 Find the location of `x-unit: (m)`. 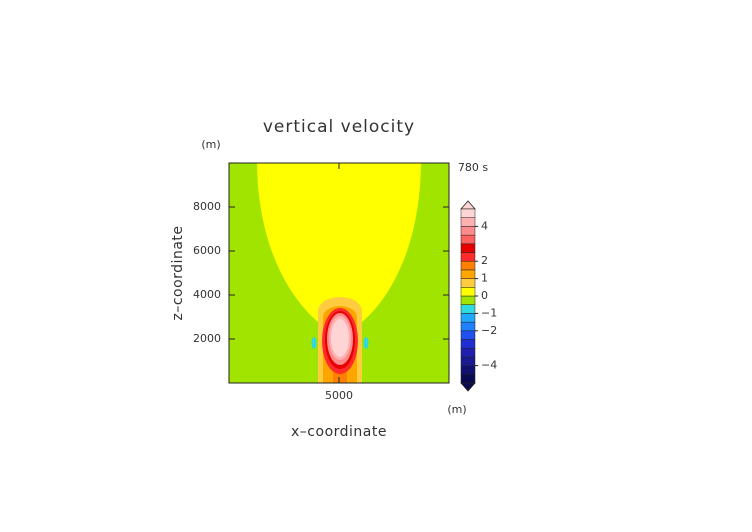

x-unit: (m) is located at coordinates (456, 409).